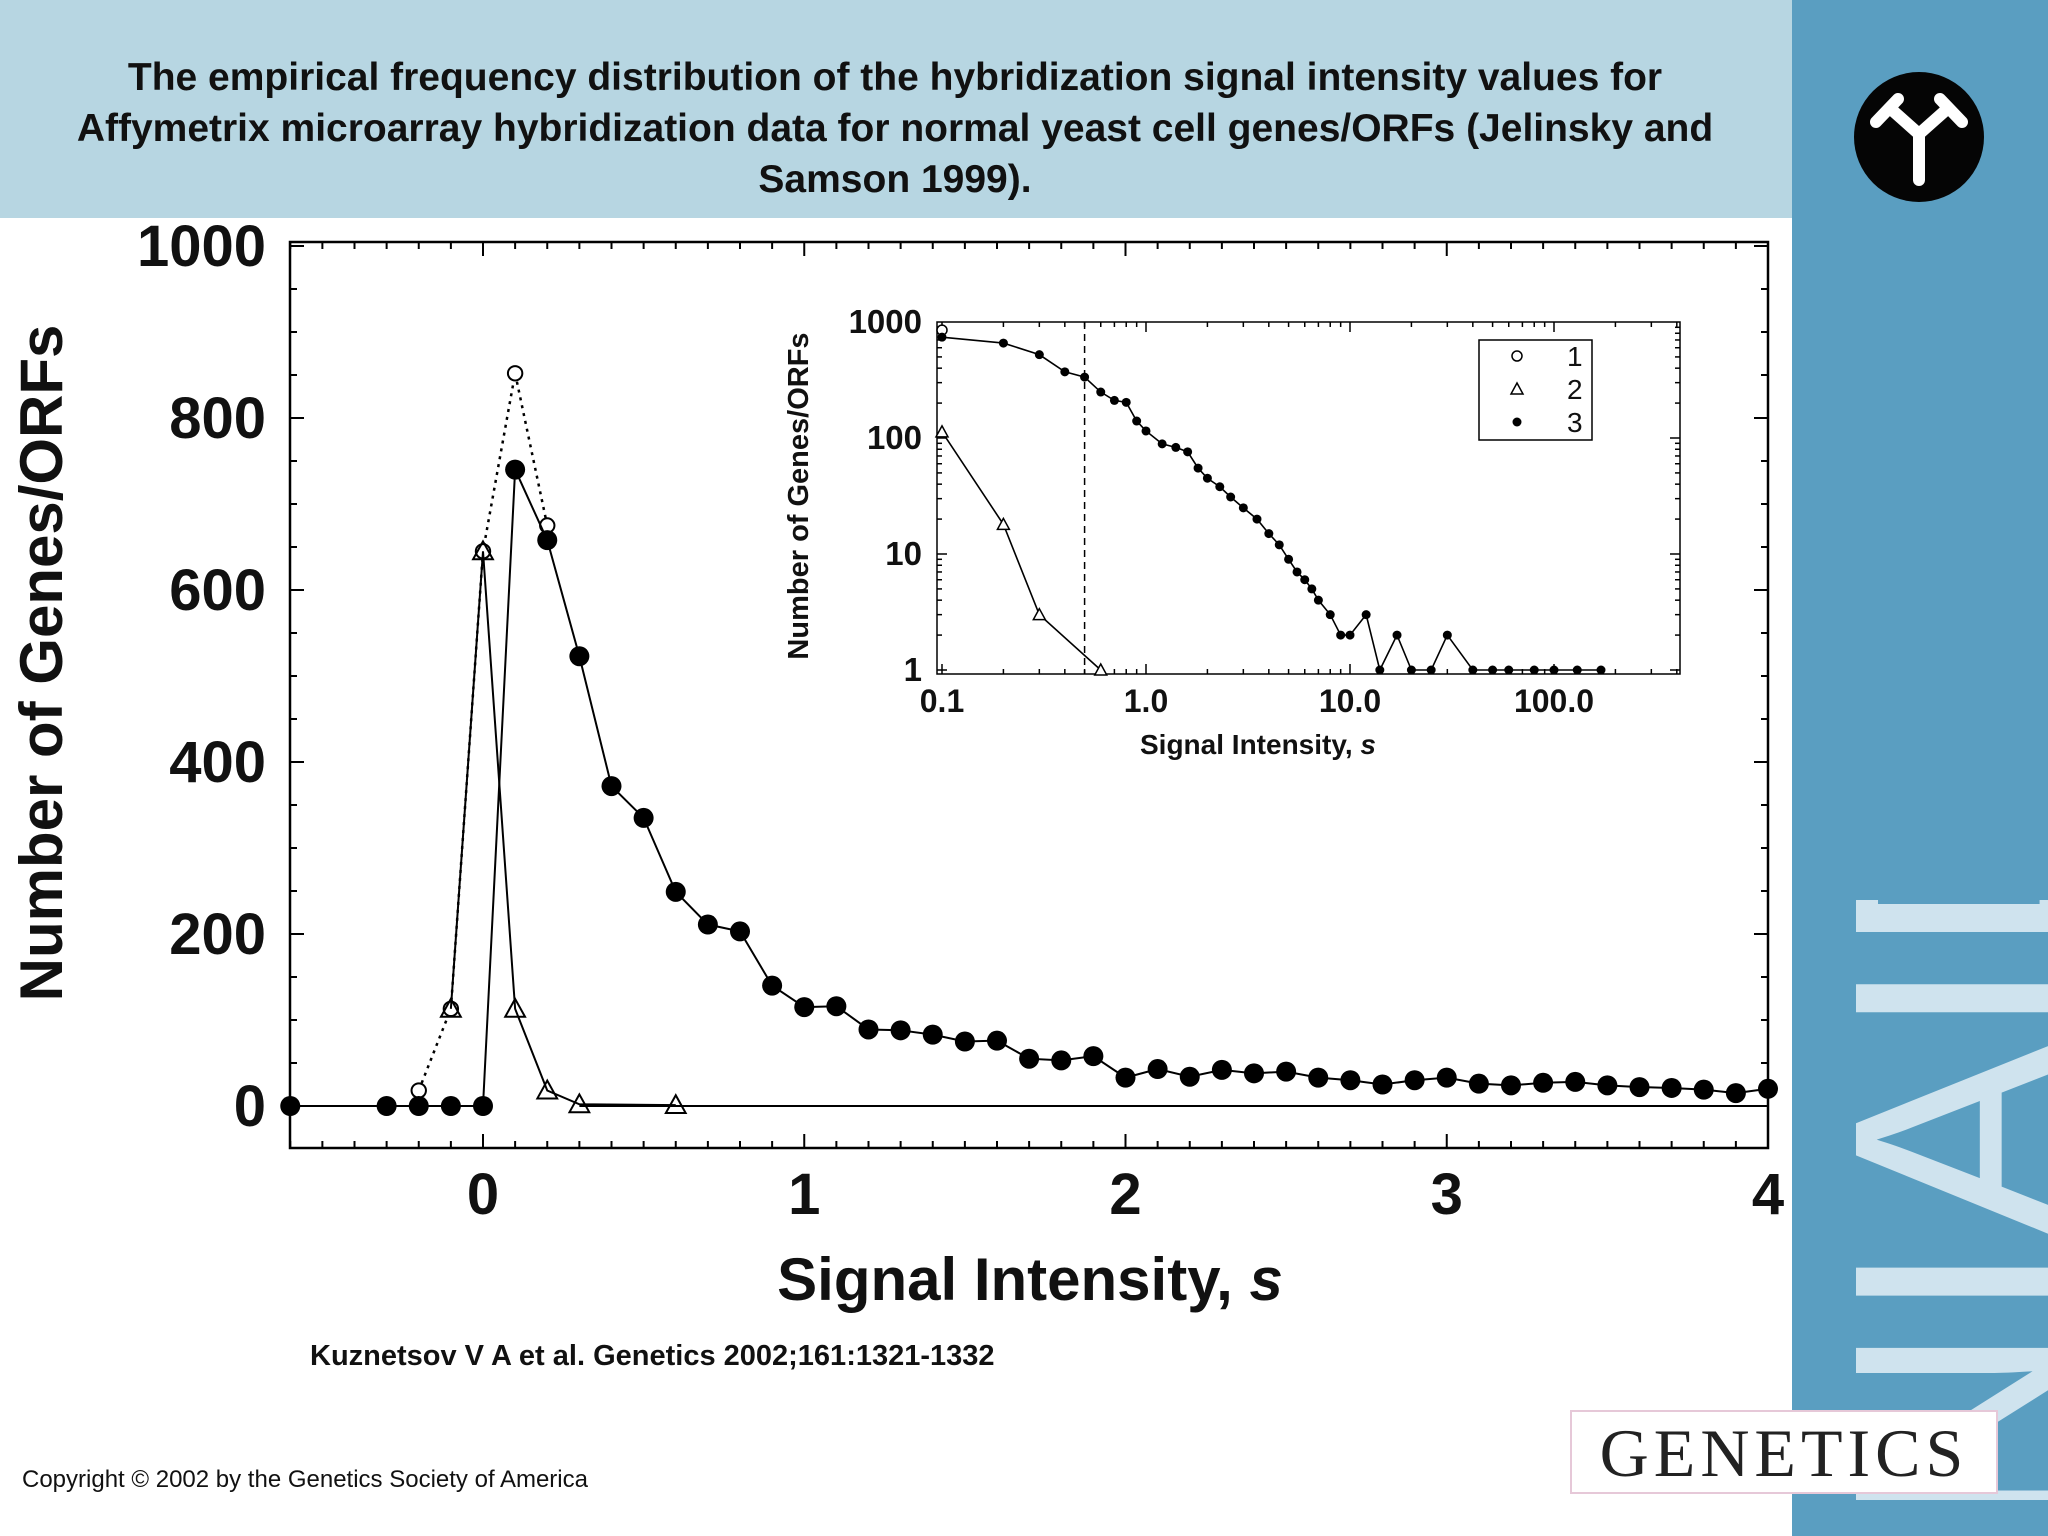  What do you see at coordinates (1517, 388) in the screenshot?
I see `legend-marker-triangle` at bounding box center [1517, 388].